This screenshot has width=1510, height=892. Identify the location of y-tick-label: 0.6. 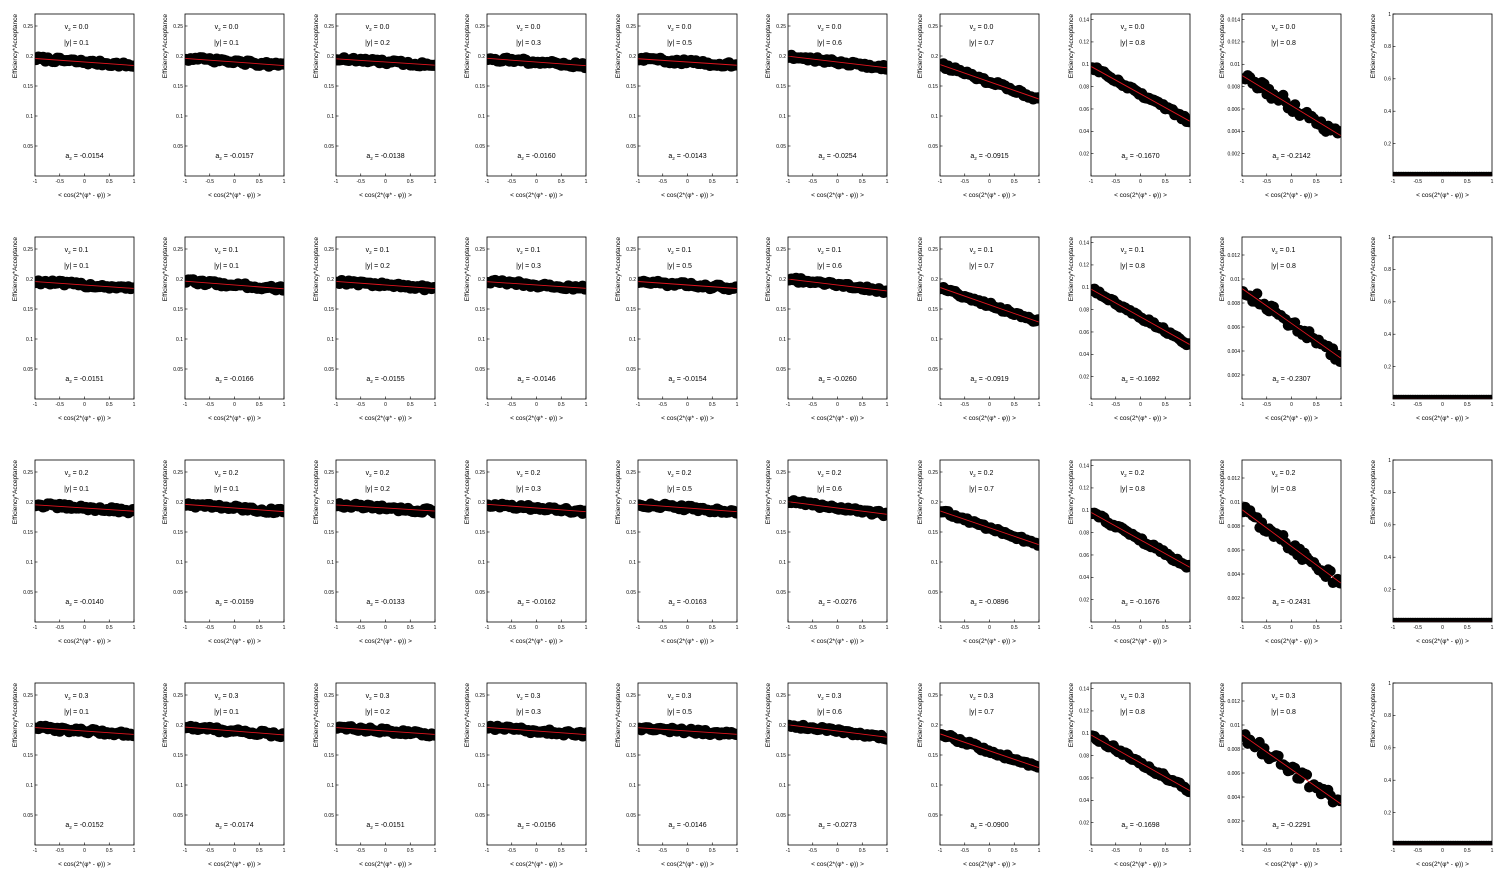
(1387, 526).